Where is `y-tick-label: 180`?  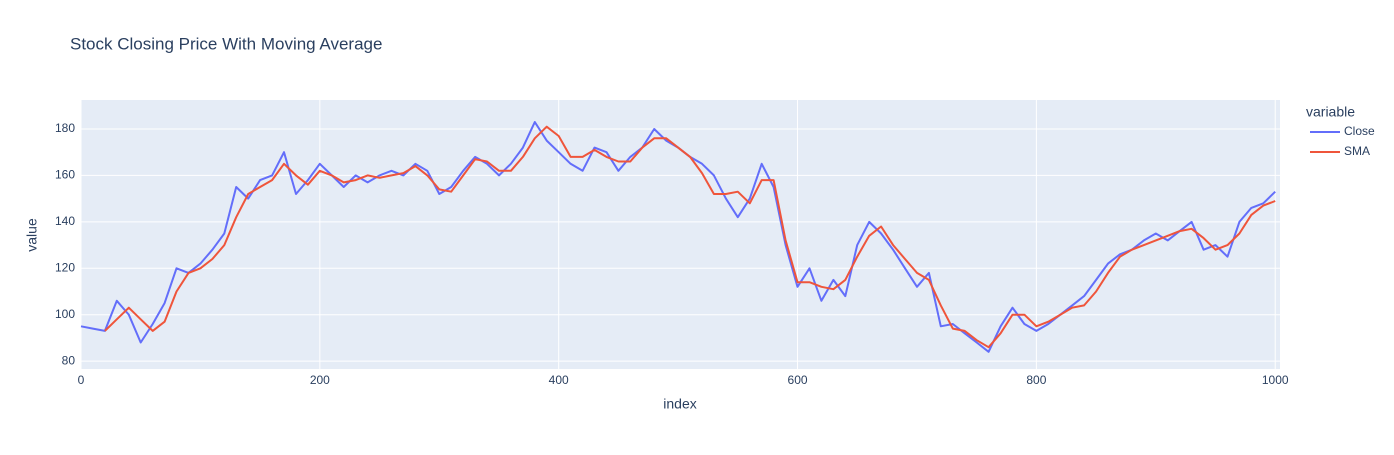
y-tick-label: 180 is located at coordinates (65, 128).